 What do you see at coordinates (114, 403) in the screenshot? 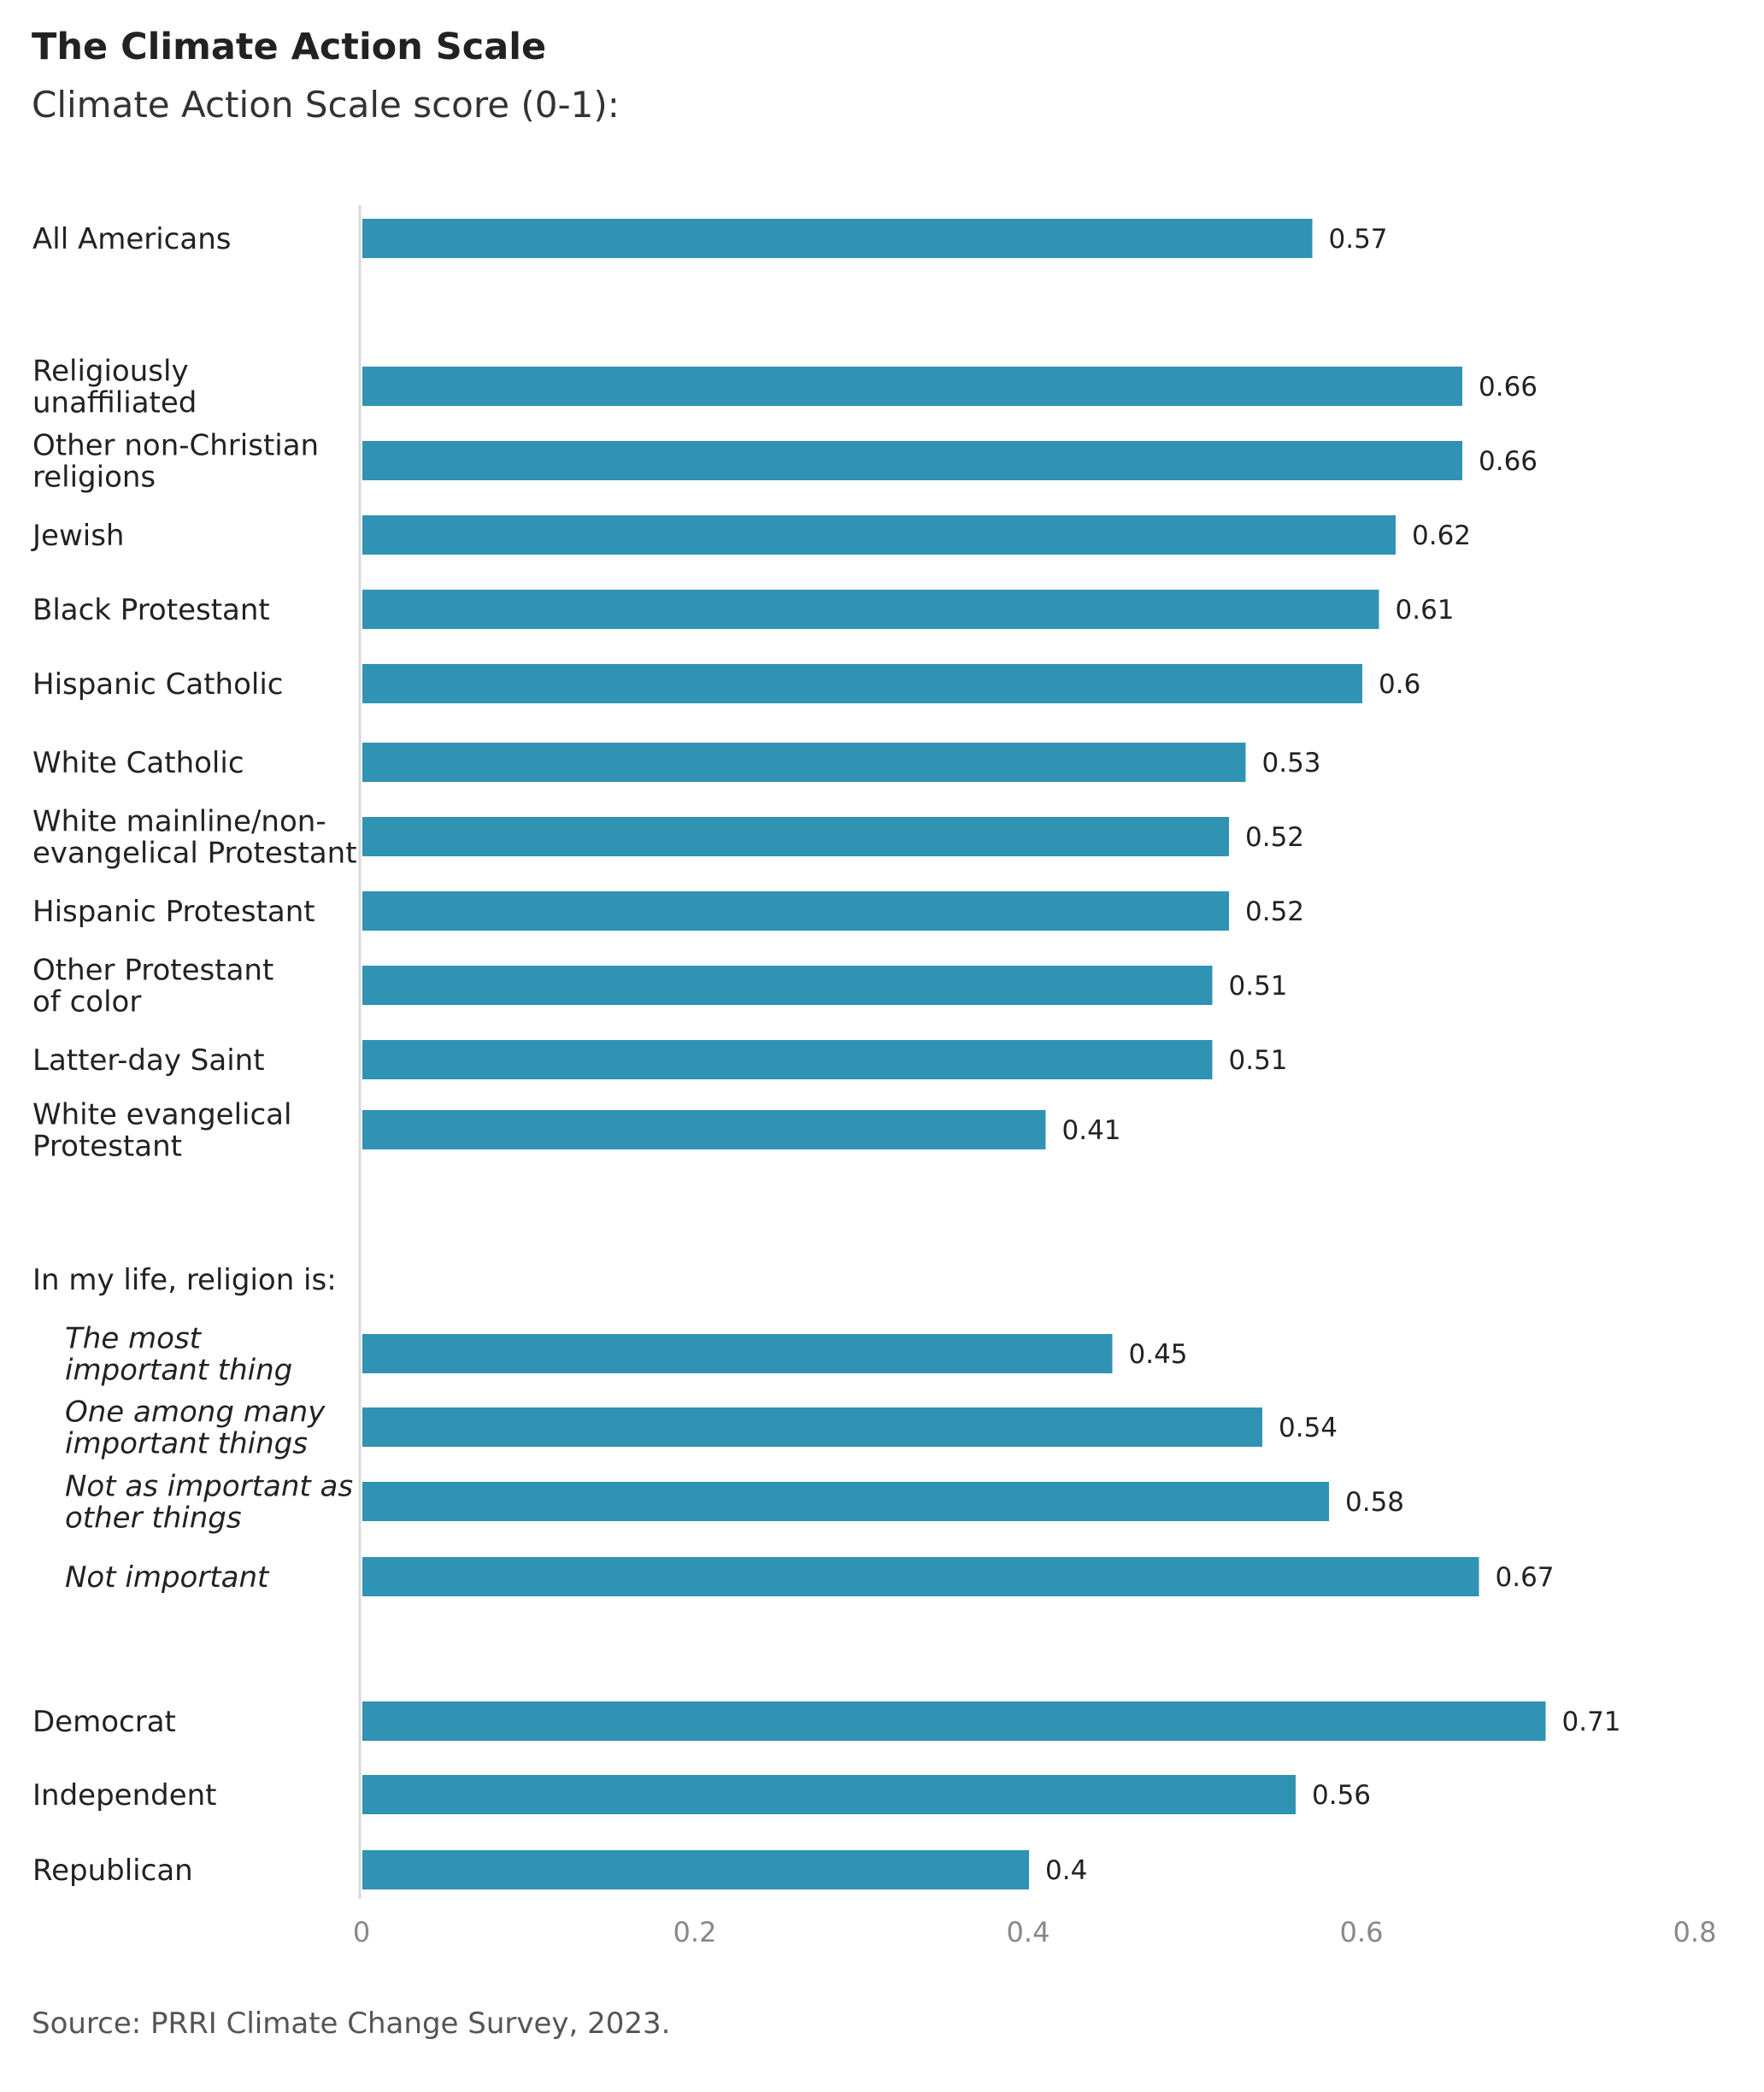
I see `category-label: unaffiliated` at bounding box center [114, 403].